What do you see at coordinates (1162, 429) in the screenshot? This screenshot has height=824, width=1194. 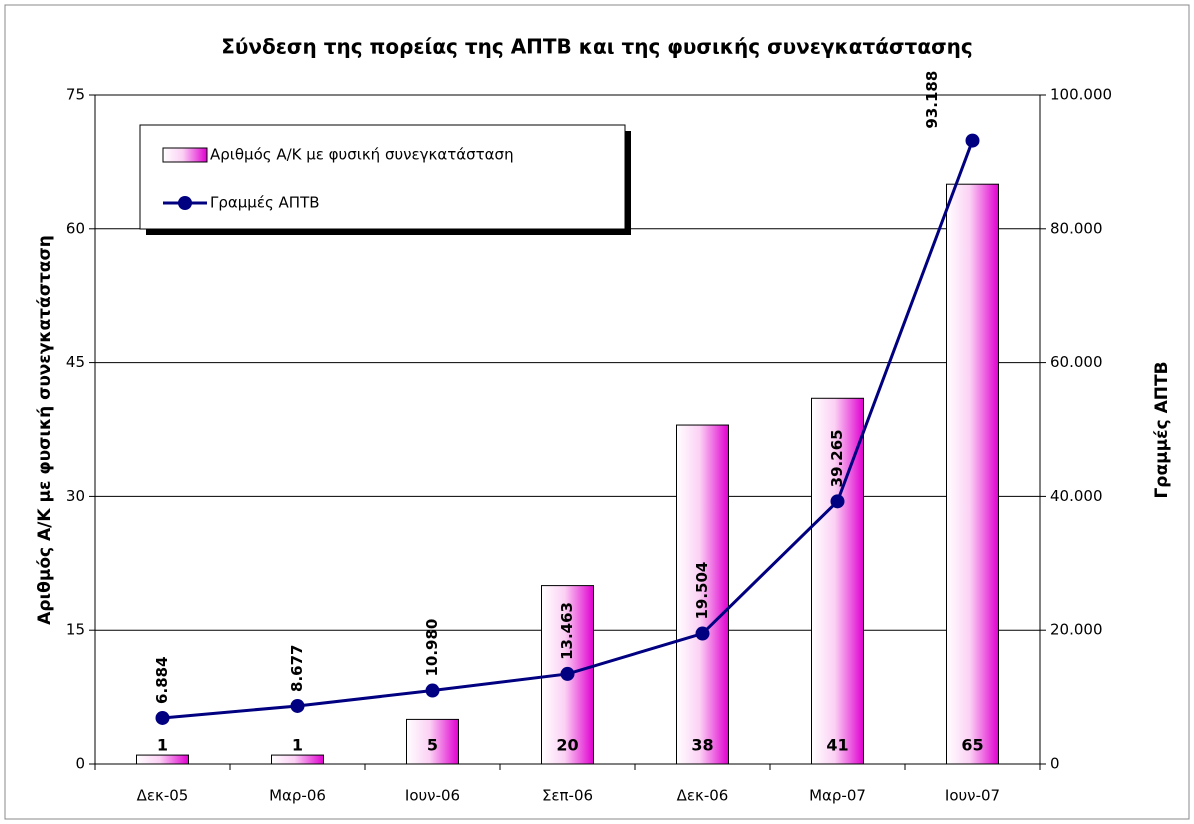 I see `y2-axis-label: Γραμμές ΑΠΤΒ` at bounding box center [1162, 429].